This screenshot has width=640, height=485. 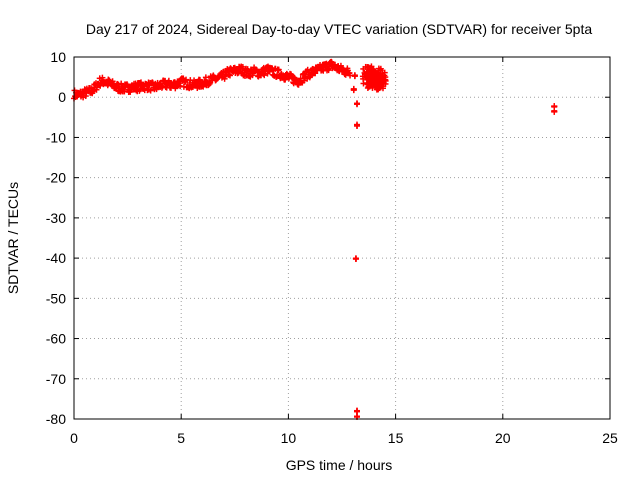 I want to click on y-tick-label: -40, so click(x=56, y=258).